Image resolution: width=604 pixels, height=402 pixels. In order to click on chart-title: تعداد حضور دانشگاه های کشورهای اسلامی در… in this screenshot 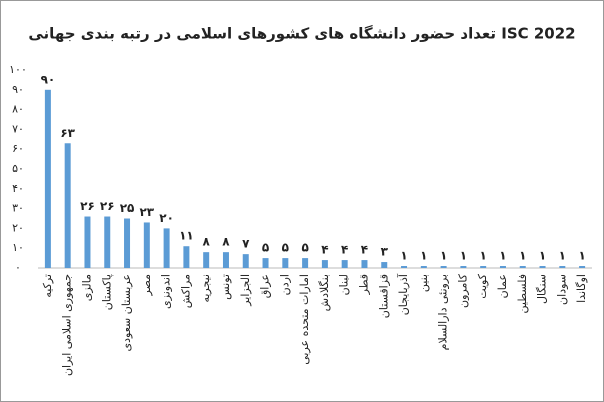, I will do `click(301, 34)`.